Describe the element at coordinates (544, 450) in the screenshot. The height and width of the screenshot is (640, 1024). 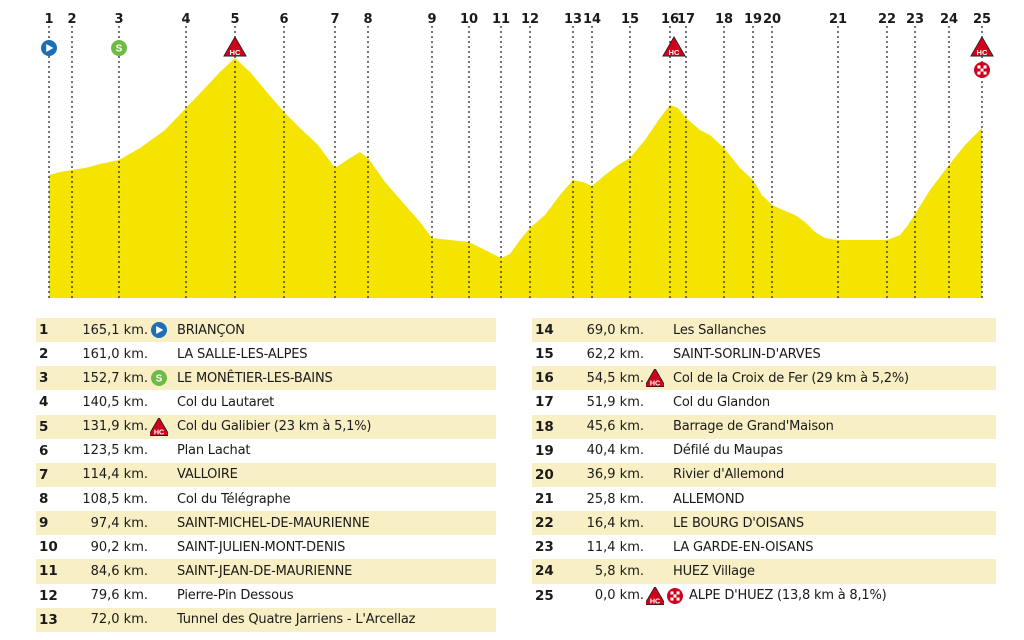
I see `checkpoint-number: 19` at that location.